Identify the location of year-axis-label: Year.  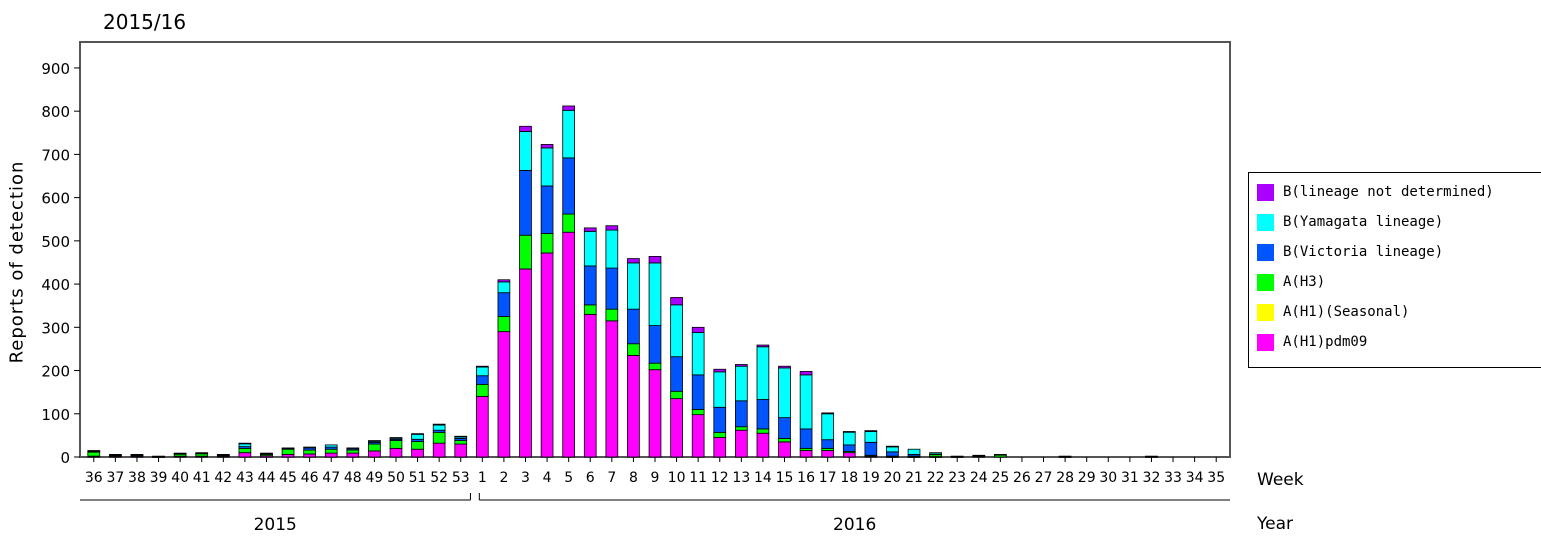
(1275, 524).